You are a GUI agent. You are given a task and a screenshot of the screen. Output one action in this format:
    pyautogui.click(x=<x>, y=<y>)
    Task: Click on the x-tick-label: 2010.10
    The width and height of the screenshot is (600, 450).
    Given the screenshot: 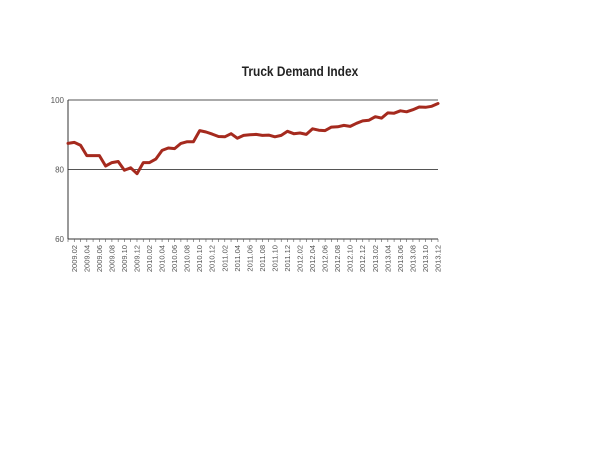 What is the action you would take?
    pyautogui.click(x=199, y=258)
    